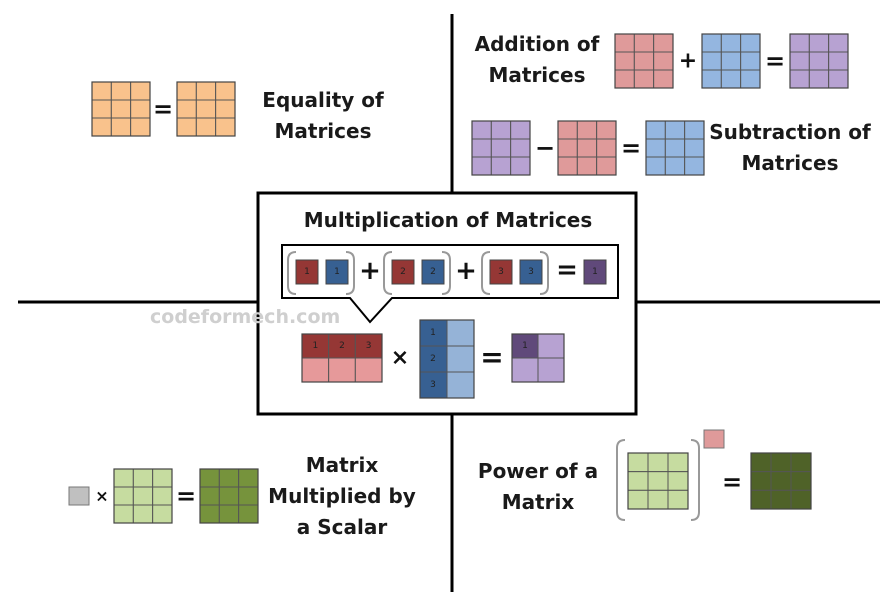  Describe the element at coordinates (433, 359) in the screenshot. I see `column-number: 2` at that location.